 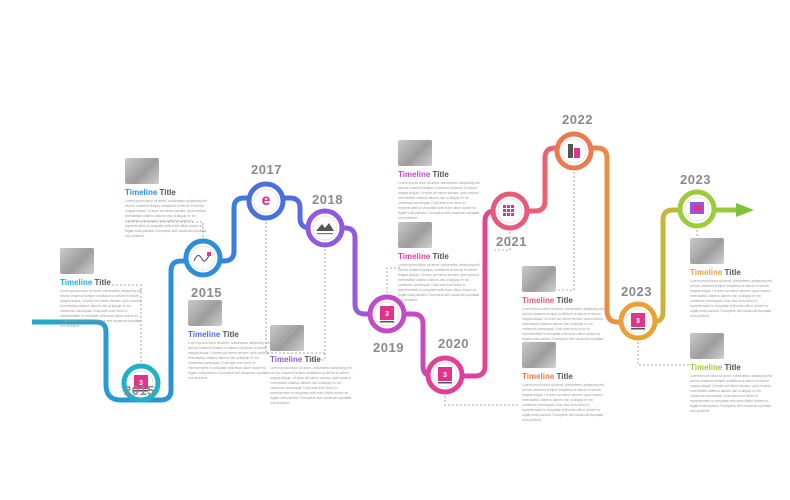 What do you see at coordinates (577, 153) in the screenshot?
I see `building-logo-accent` at bounding box center [577, 153].